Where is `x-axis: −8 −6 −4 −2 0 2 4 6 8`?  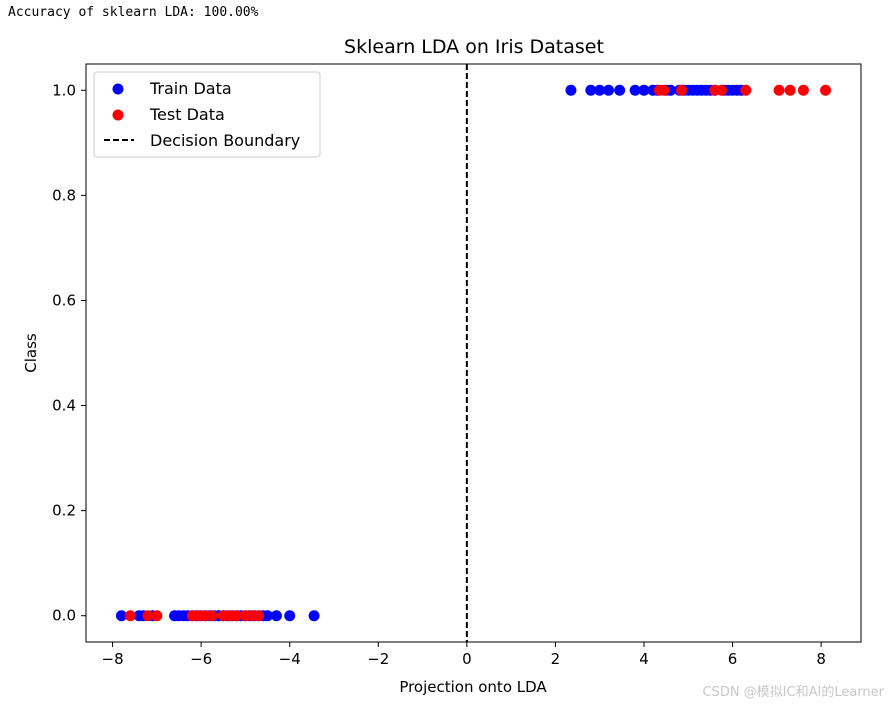
x-axis: −8 −6 −4 −2 0 2 4 6 8 is located at coordinates (464, 655).